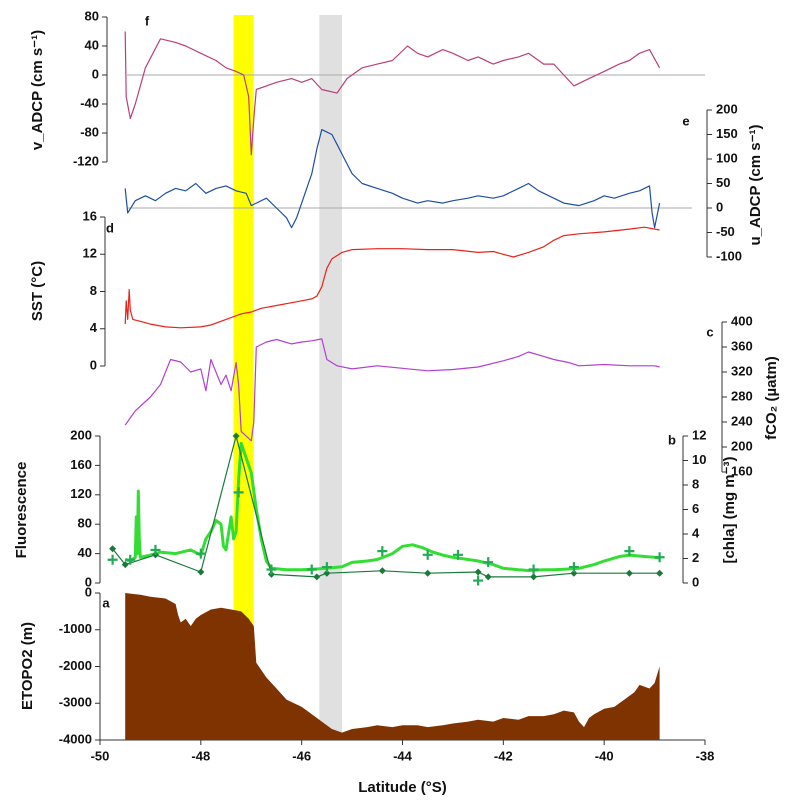 The height and width of the screenshot is (802, 800). What do you see at coordinates (110, 227) in the screenshot?
I see `panel-label: d` at bounding box center [110, 227].